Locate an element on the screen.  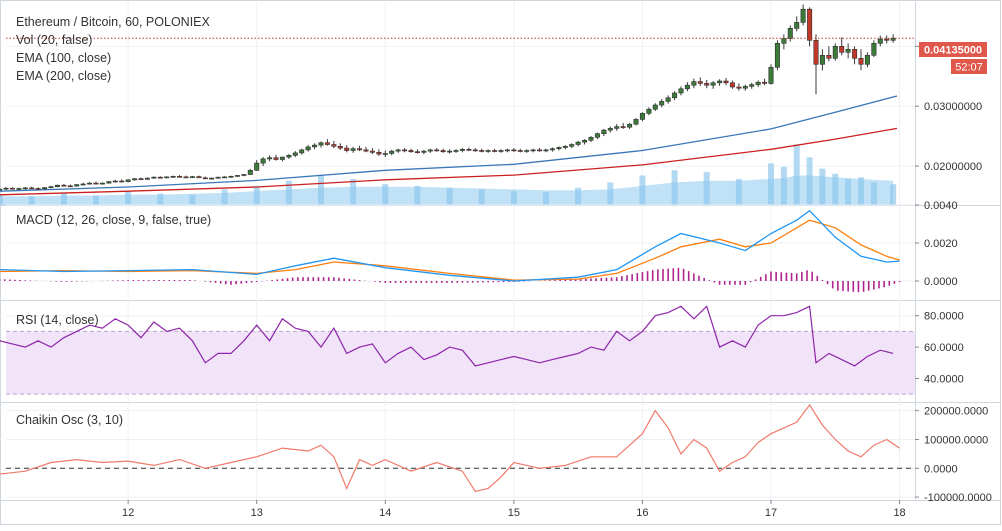
x-tick-label: 13 is located at coordinates (257, 513).